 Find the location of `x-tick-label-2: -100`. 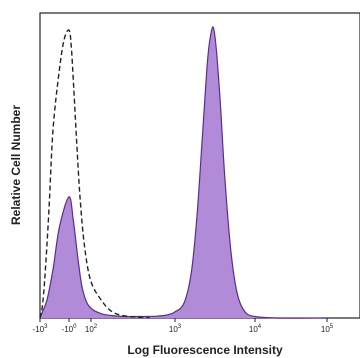

x-tick-label-2: -100 is located at coordinates (70, 329).